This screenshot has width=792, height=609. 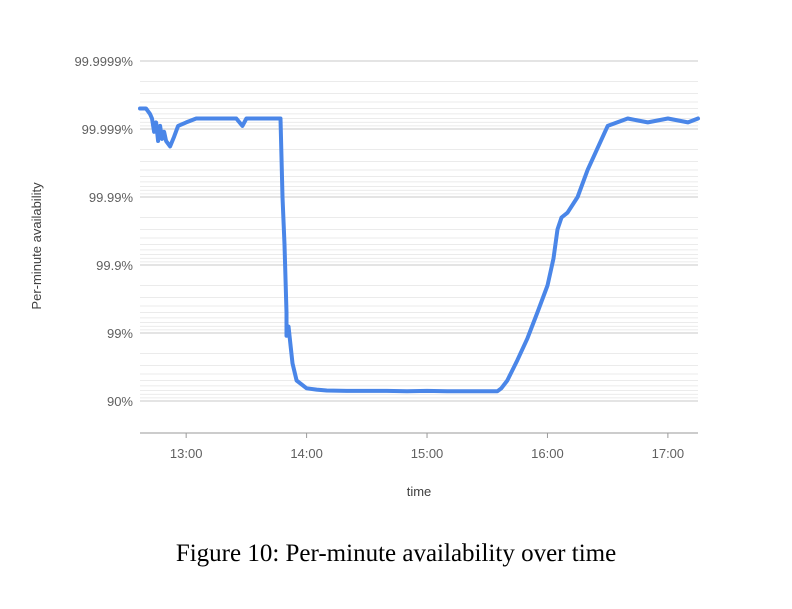 What do you see at coordinates (186, 453) in the screenshot?
I see `x-tick-label: 13:00` at bounding box center [186, 453].